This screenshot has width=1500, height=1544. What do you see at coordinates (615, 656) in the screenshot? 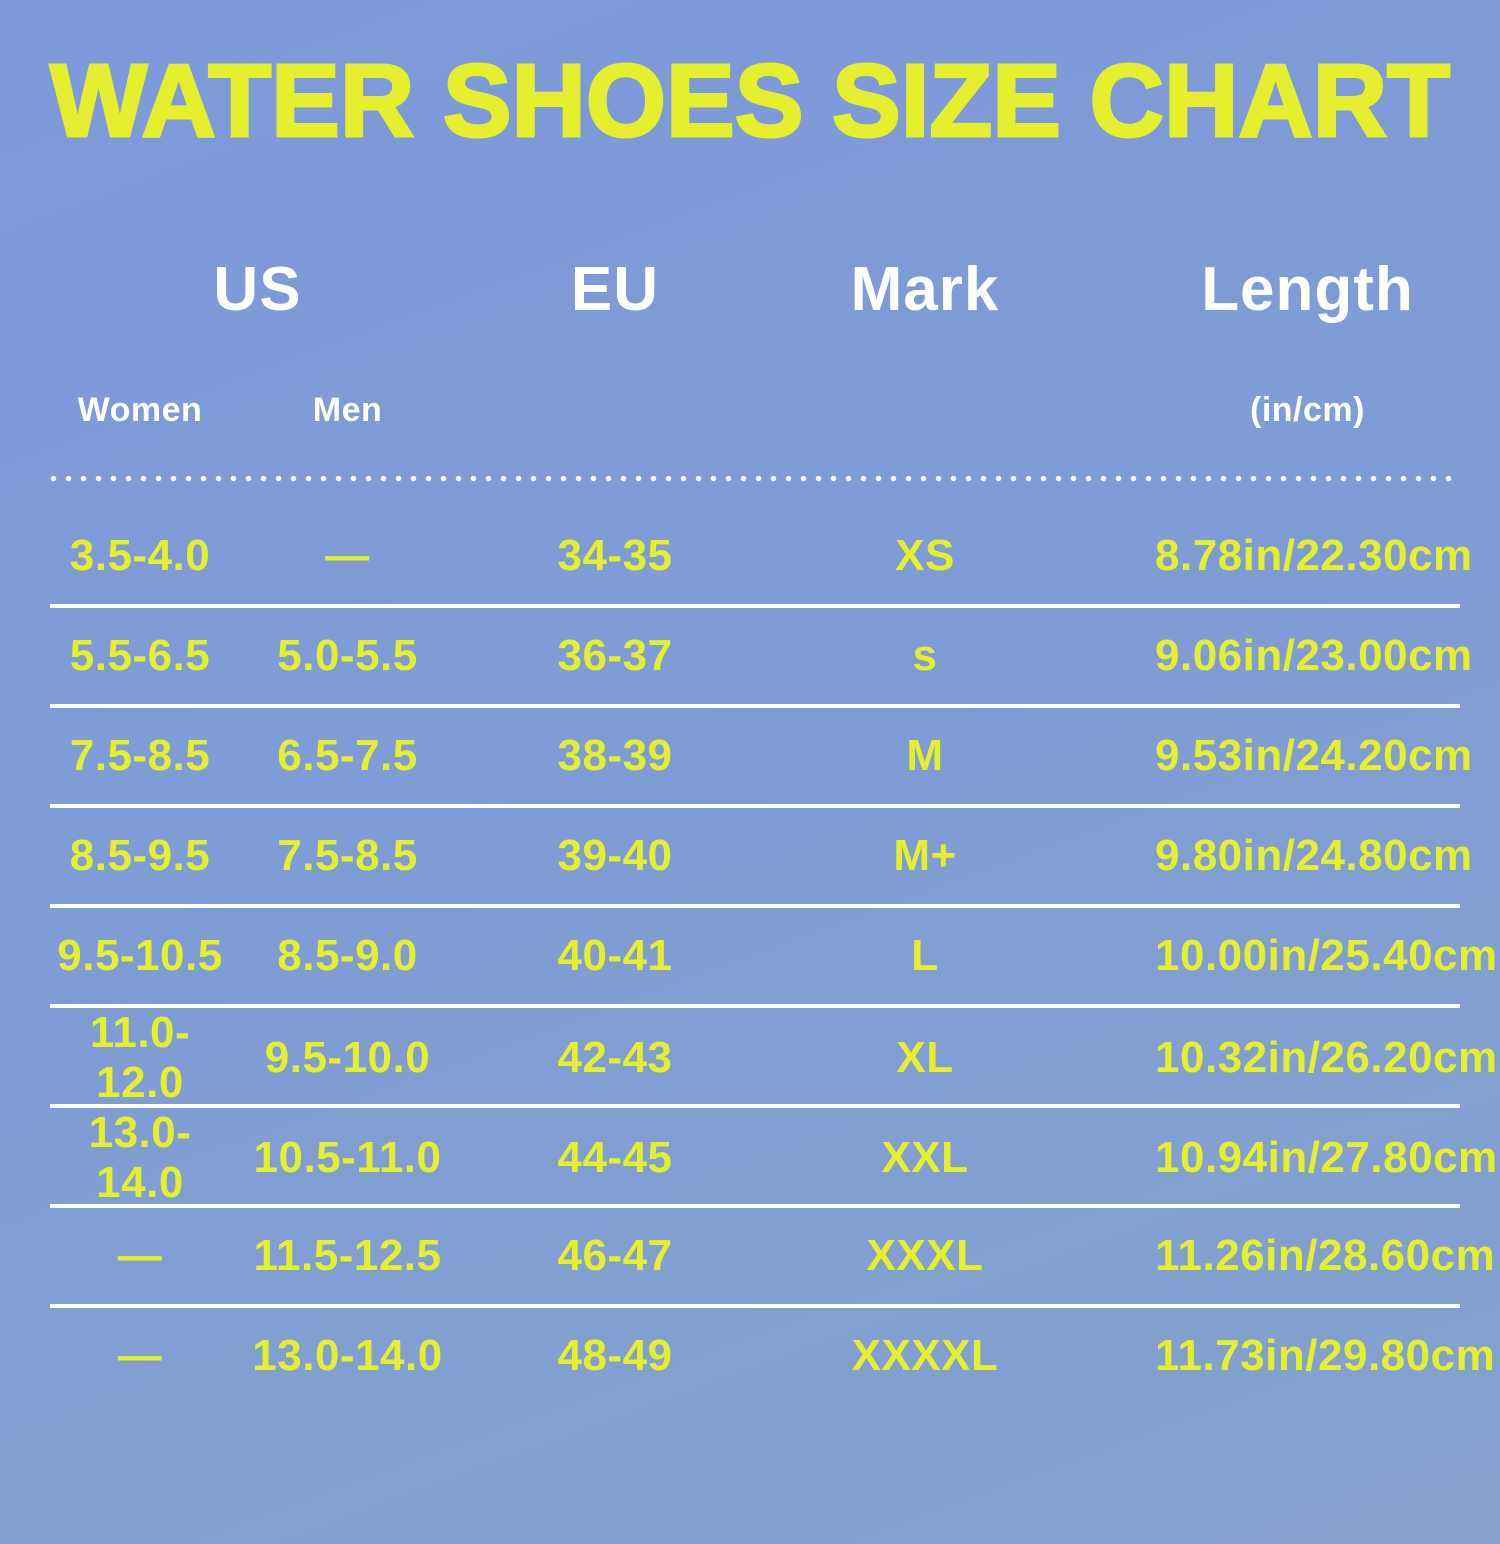
I see `cell-eu: 36-37` at bounding box center [615, 656].